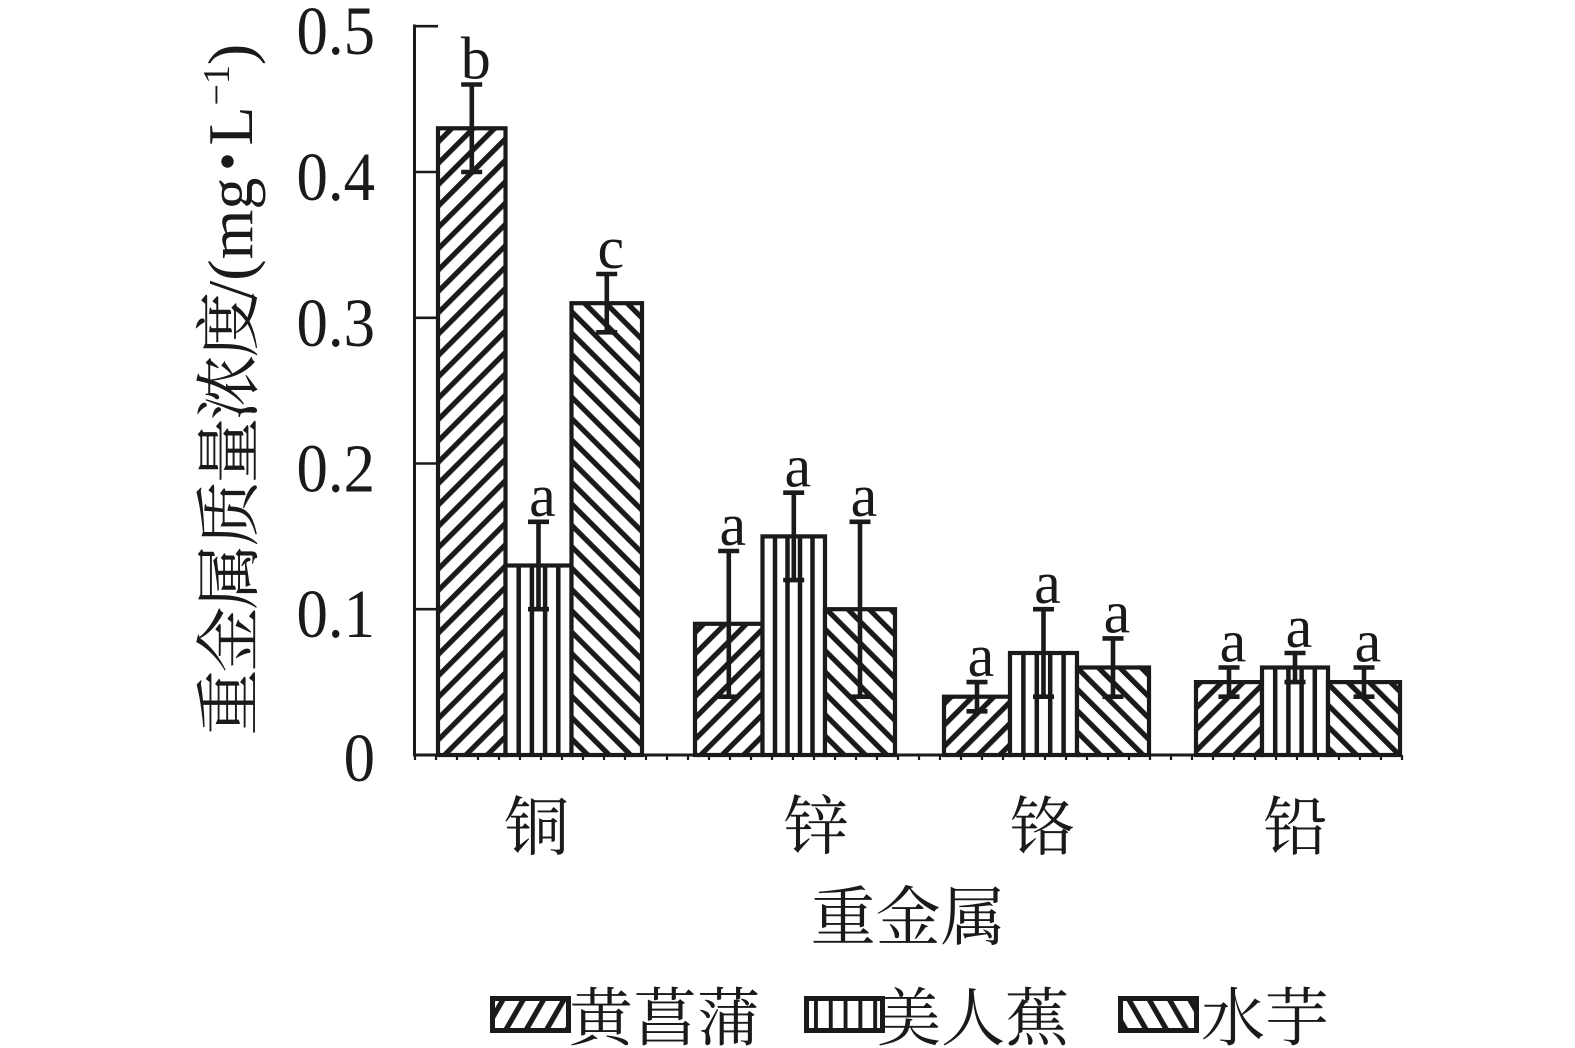  What do you see at coordinates (336, 323) in the screenshot?
I see `svg-text: 0.3` at bounding box center [336, 323].